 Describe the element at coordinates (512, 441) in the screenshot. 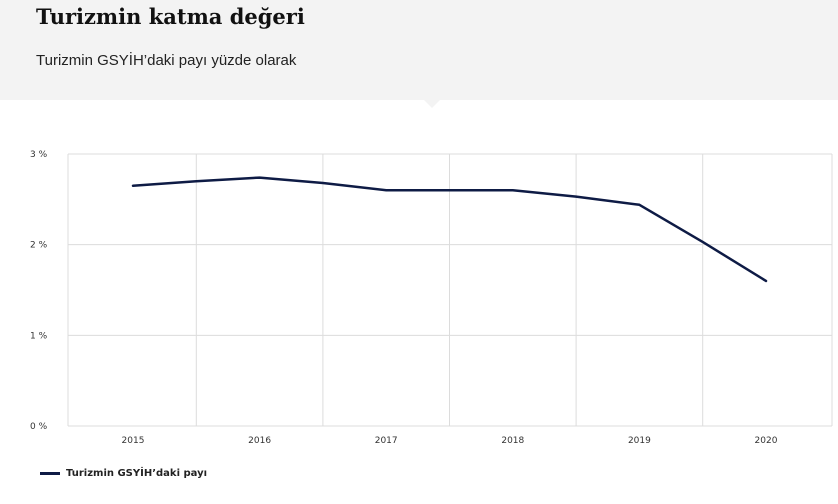

I see `x-tick-label: 2018` at that location.